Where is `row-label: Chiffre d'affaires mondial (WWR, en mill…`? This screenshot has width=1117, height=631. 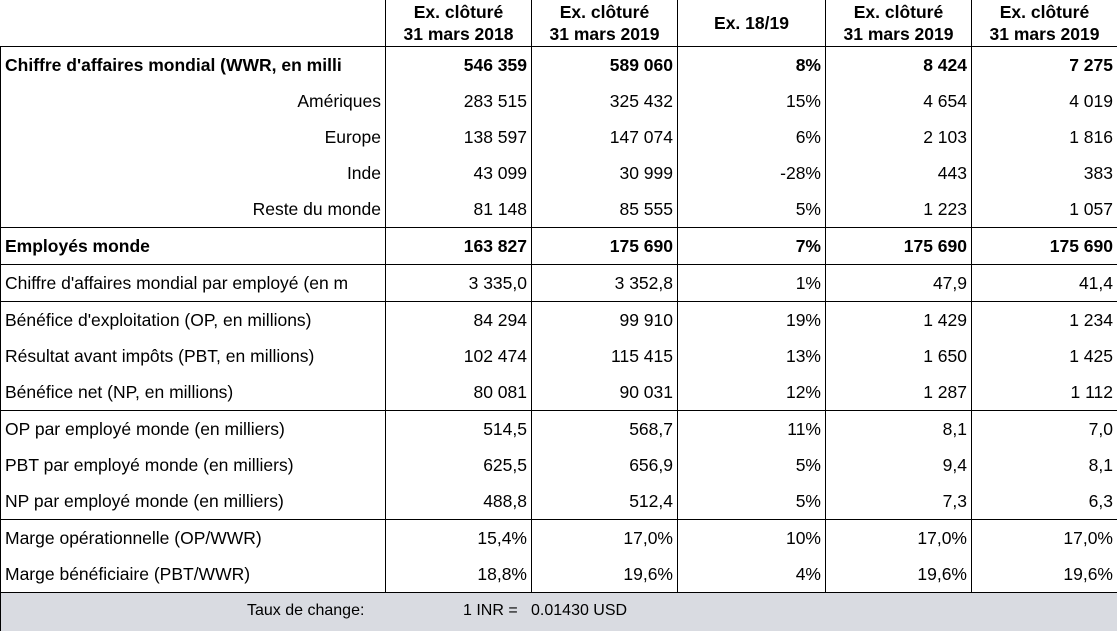 row-label: Chiffre d'affaires mondial (WWR, en mill… is located at coordinates (193, 65).